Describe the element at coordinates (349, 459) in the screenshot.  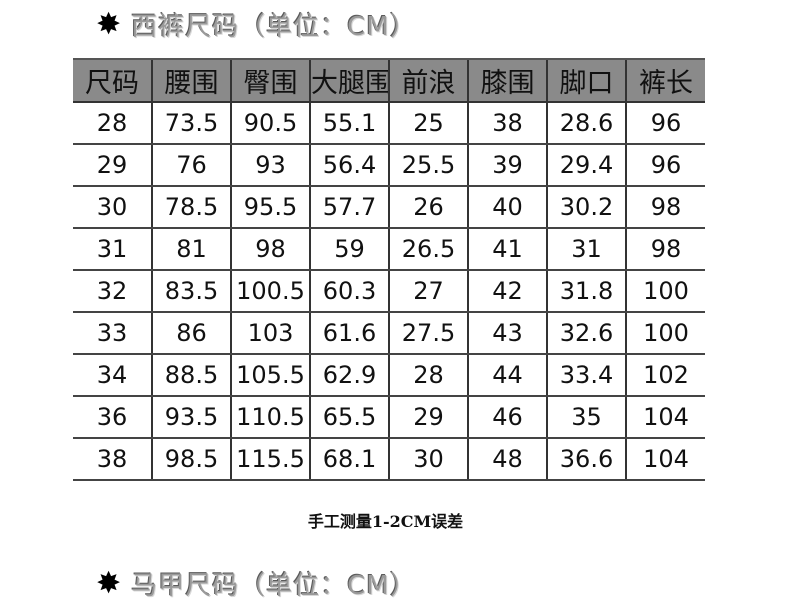
I see `table-cell: 68.1` at that location.